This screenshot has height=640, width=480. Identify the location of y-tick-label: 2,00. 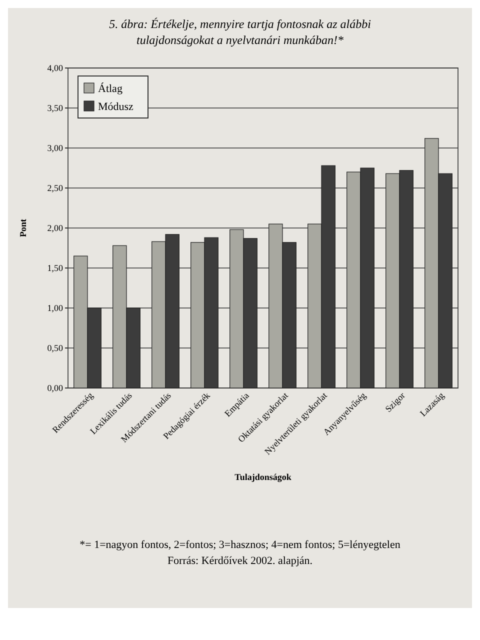
(55, 228).